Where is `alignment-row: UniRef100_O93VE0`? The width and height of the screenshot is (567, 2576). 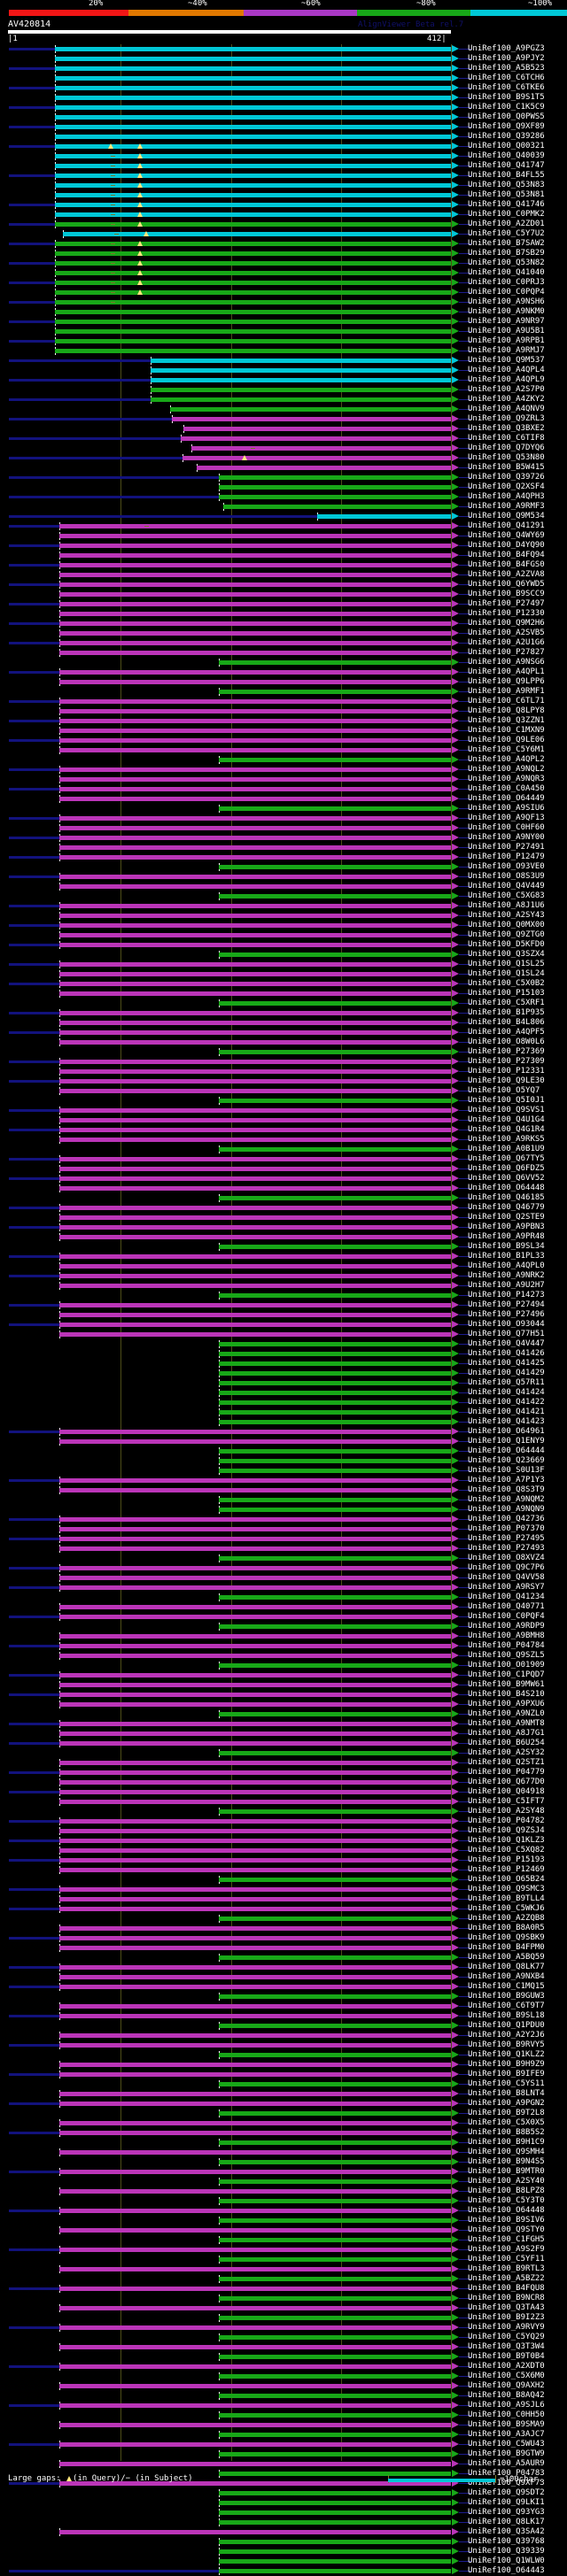
alignment-row: UniRef100_O93VE0 is located at coordinates (283, 867).